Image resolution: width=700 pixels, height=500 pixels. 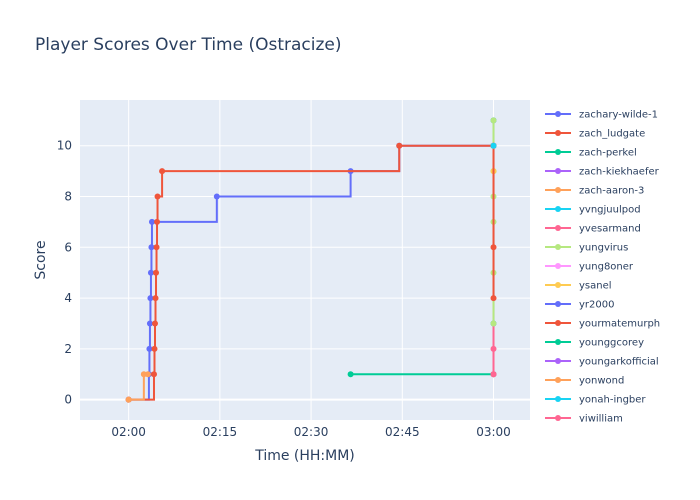 I want to click on y-axis-title: Score, so click(x=41, y=259).